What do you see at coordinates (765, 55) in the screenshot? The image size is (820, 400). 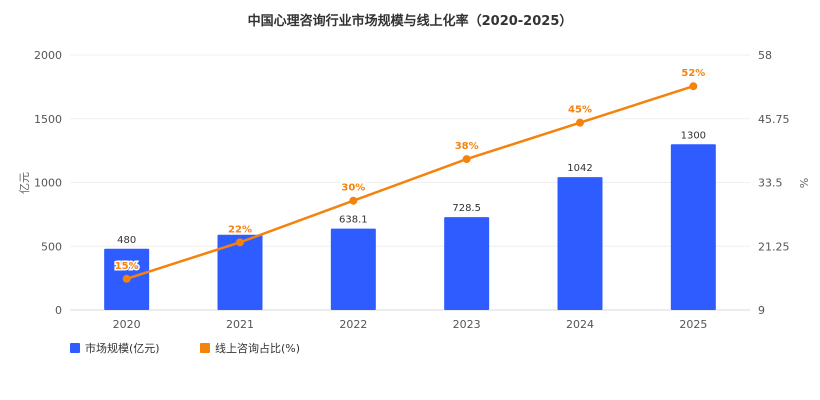 I see `right-tick-label: 58` at bounding box center [765, 55].